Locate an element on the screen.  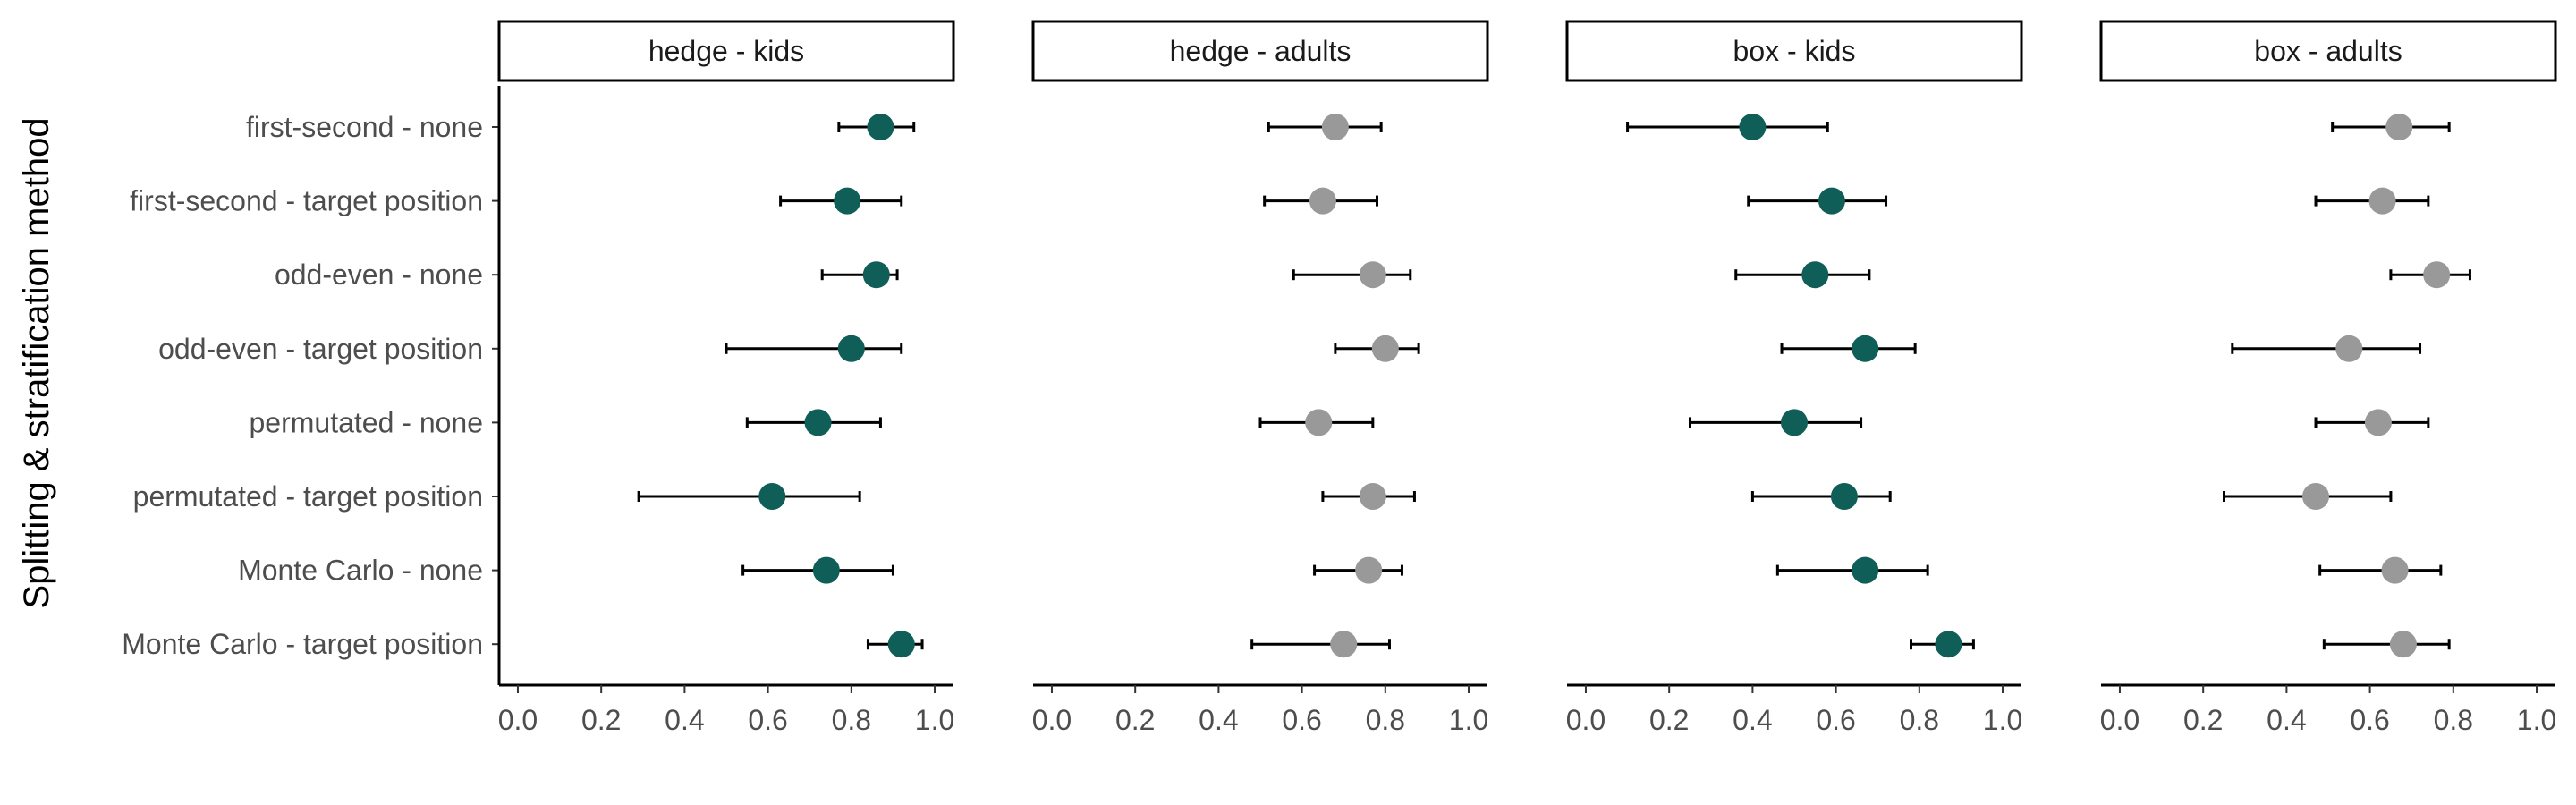
facet-strip-label: hedge - adults is located at coordinates (1261, 51).